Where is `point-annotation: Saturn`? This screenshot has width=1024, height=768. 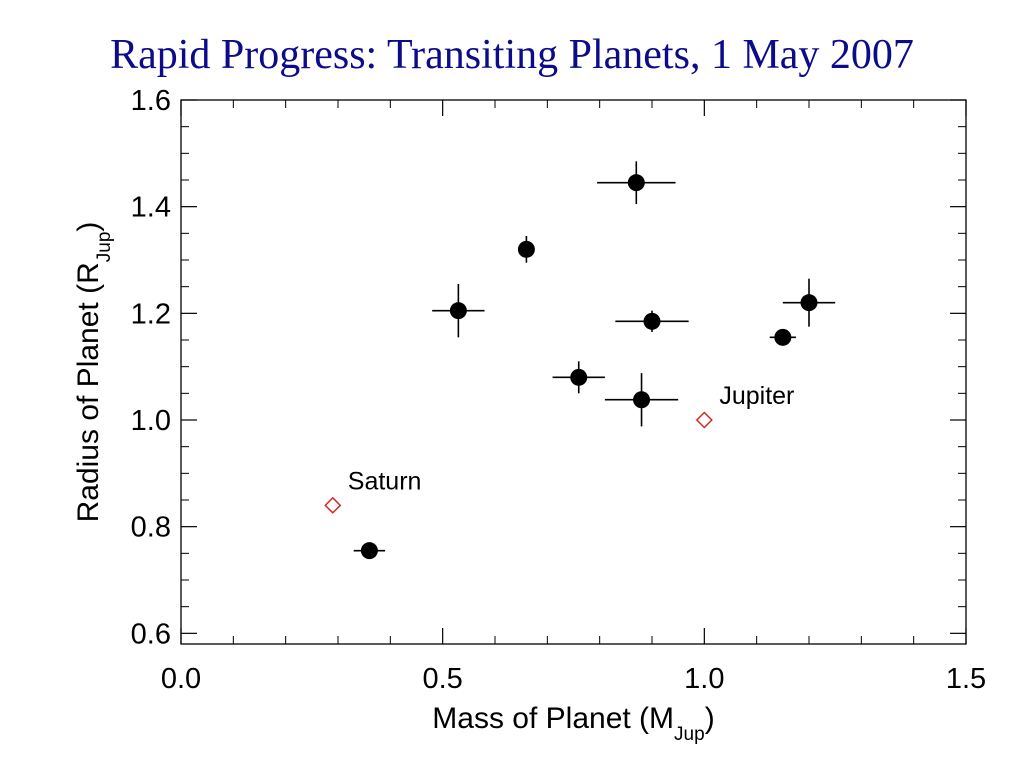 point-annotation: Saturn is located at coordinates (385, 481).